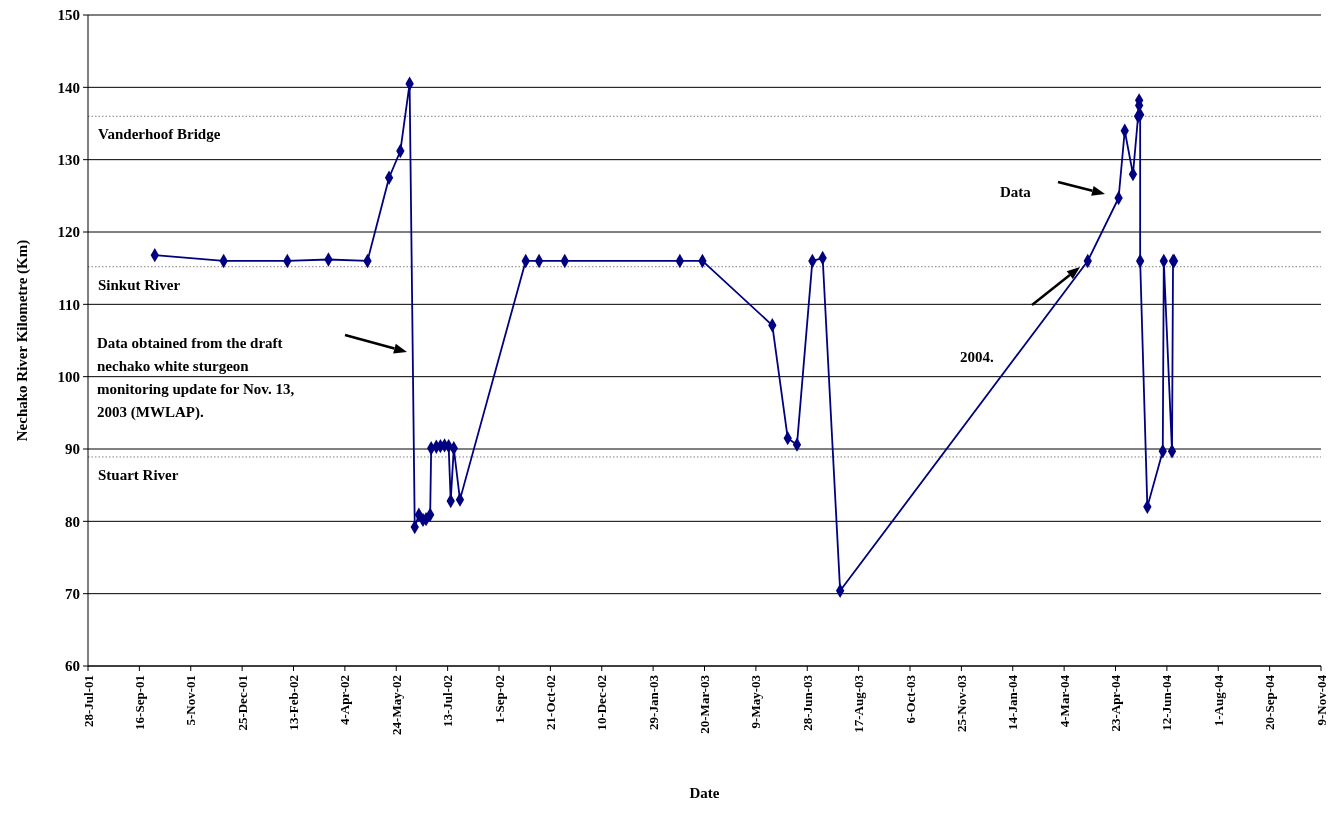 The height and width of the screenshot is (814, 1338). What do you see at coordinates (68, 159) in the screenshot?
I see `y-tick-label: 130` at bounding box center [68, 159].